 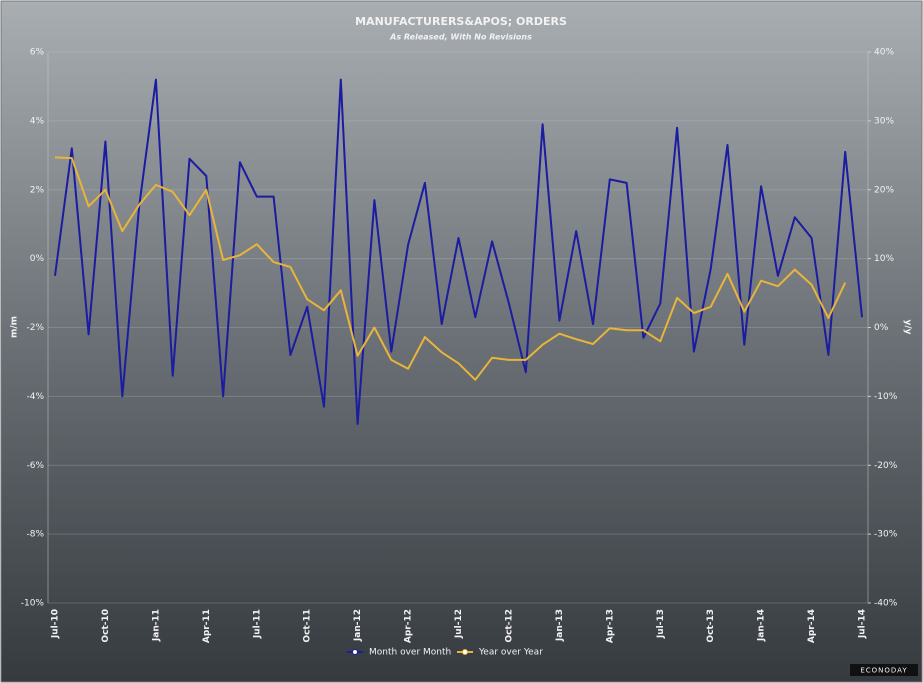 I want to click on x-tick-label: Oct-11, so click(x=308, y=626).